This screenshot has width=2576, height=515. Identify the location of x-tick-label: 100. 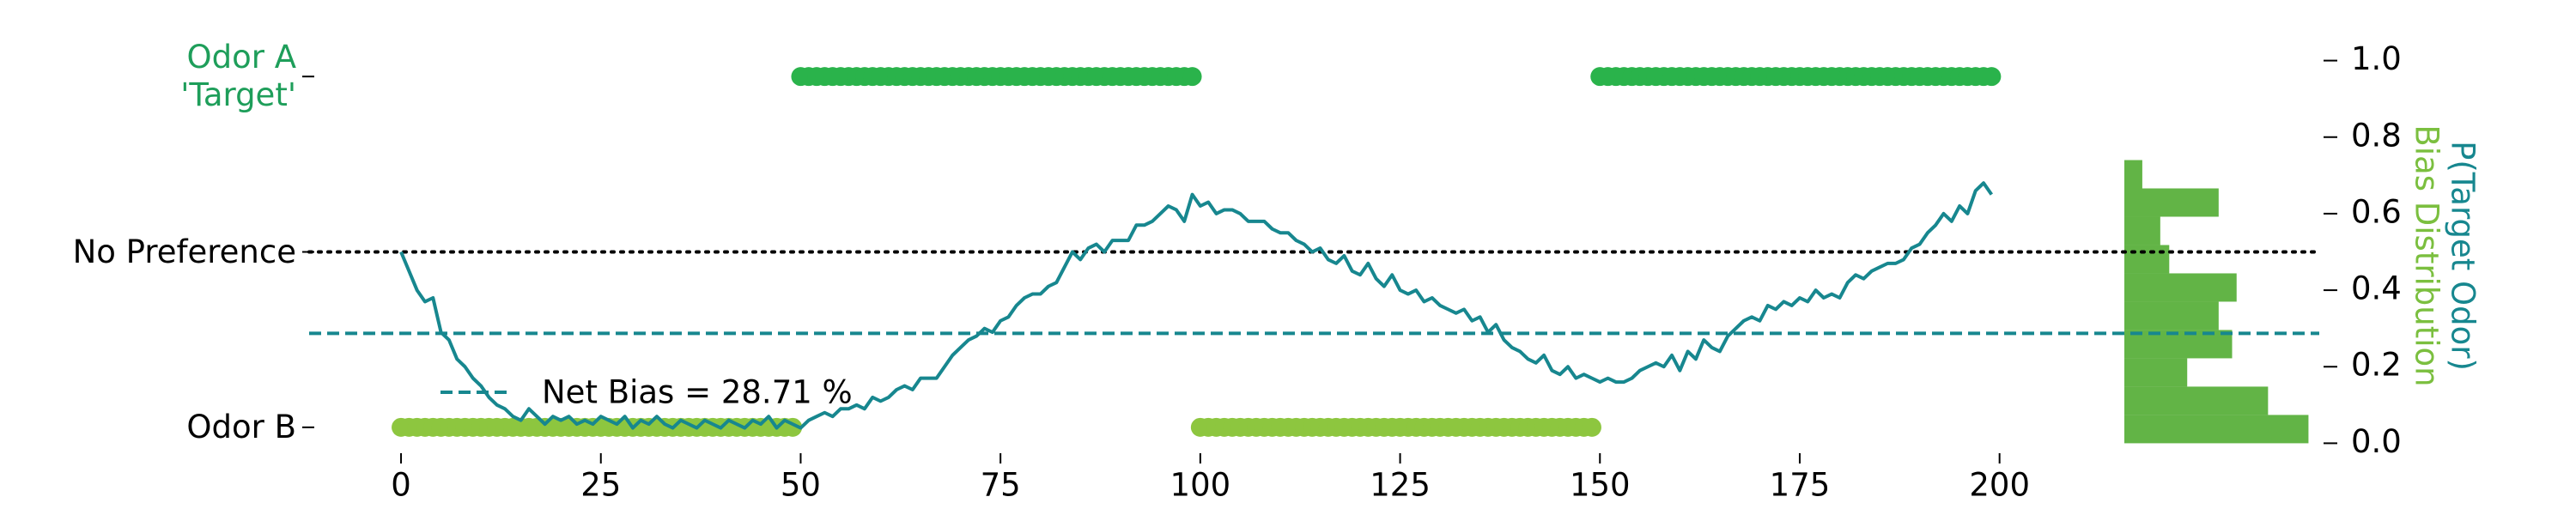
(1200, 485).